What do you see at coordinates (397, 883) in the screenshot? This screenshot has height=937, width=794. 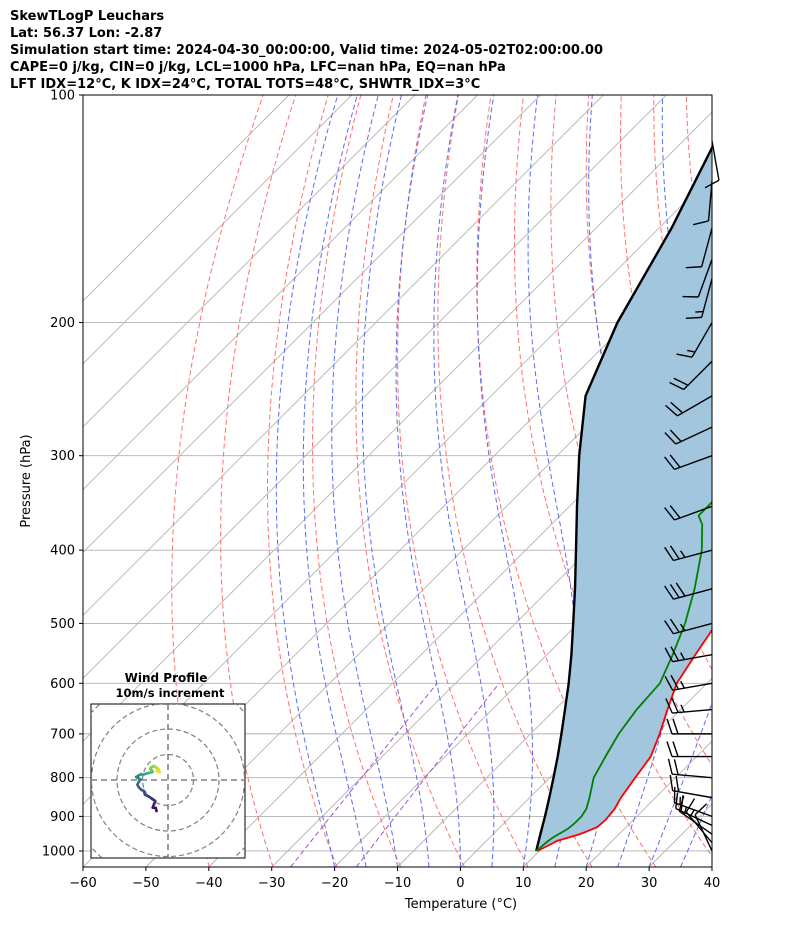 I see `x-tick-label: −10` at bounding box center [397, 883].